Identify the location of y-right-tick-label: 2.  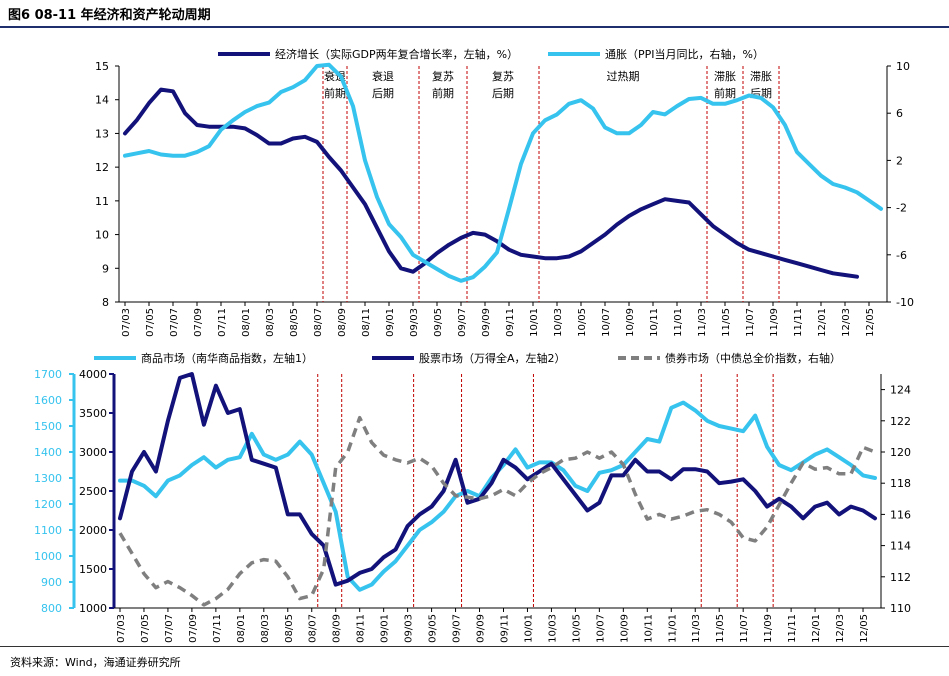
(899, 160).